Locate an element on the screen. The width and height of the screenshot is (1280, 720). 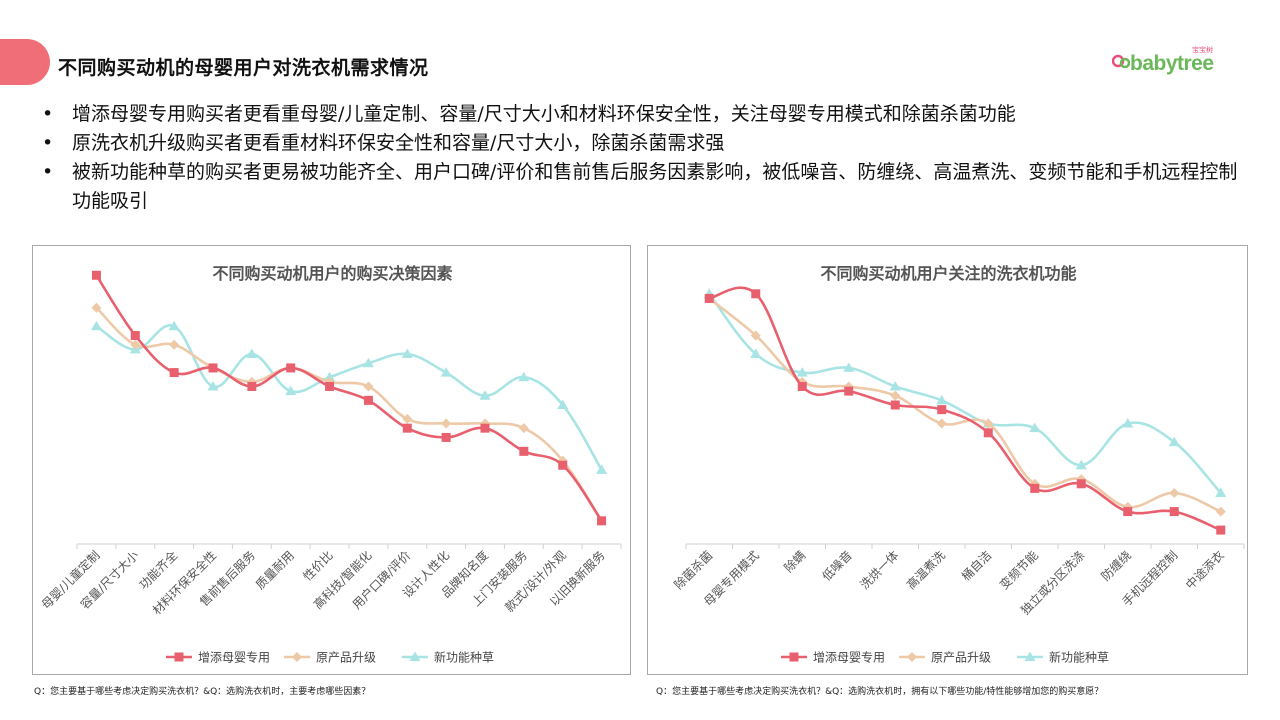
x-tick-label: 桶自洁 is located at coordinates (976, 566).